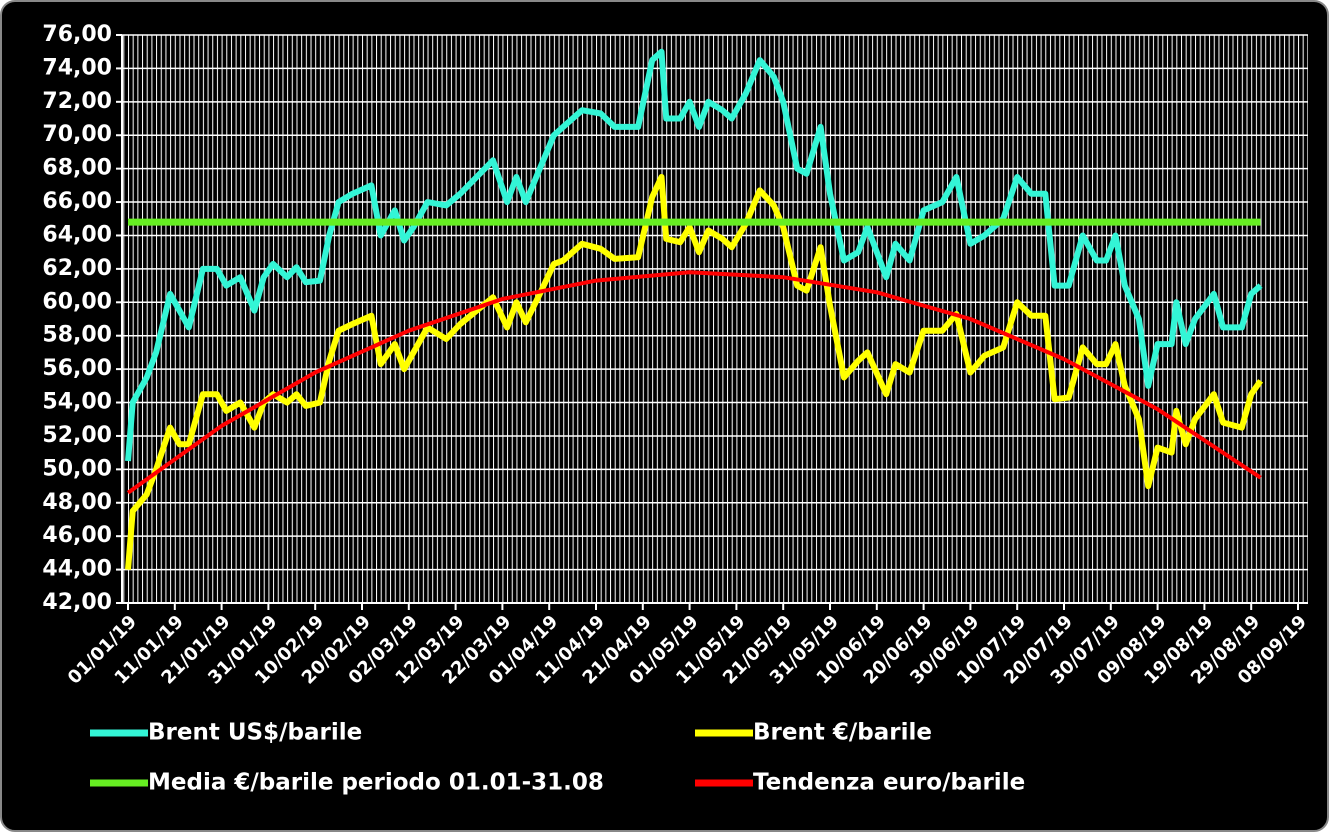  What do you see at coordinates (889, 783) in the screenshot?
I see `legend-label: Tendenza euro/barile` at bounding box center [889, 783].